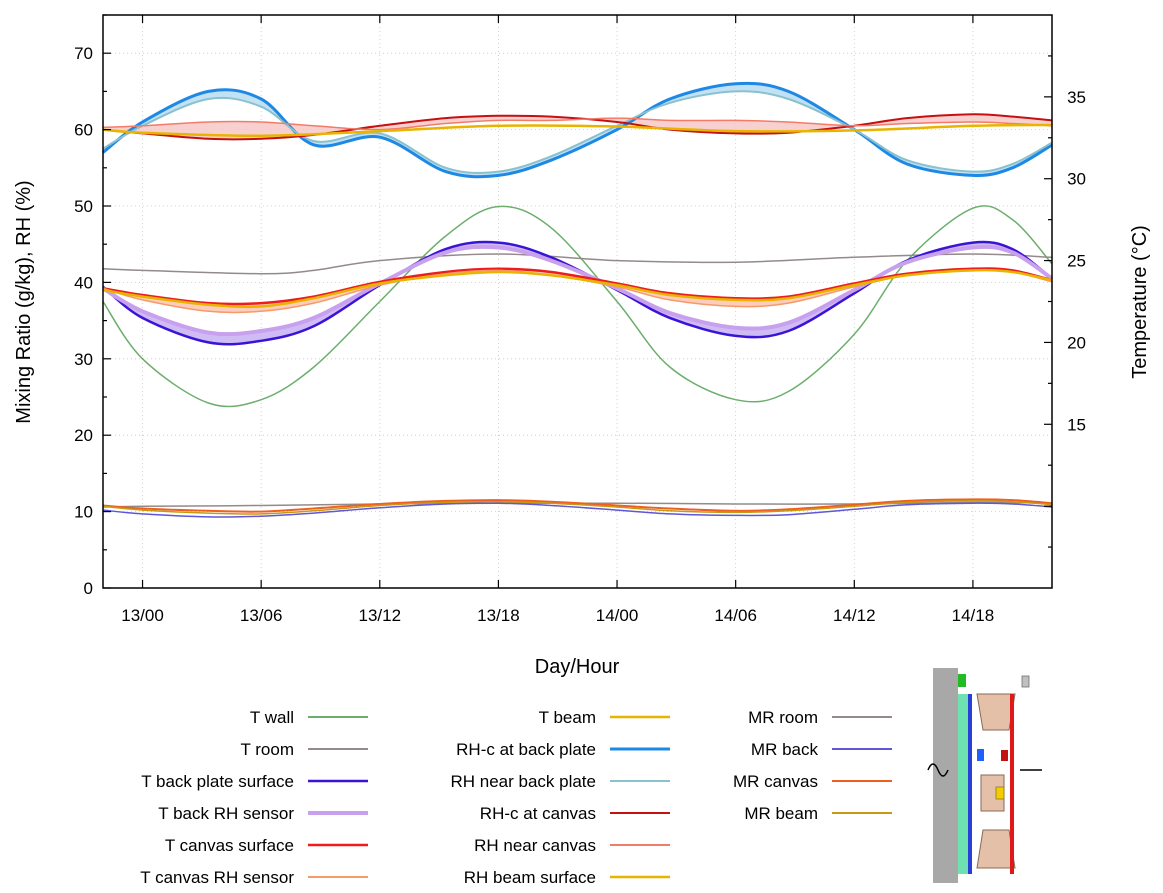 This screenshot has width=1163, height=893. What do you see at coordinates (783, 717) in the screenshot?
I see `legend-label: MR room` at bounding box center [783, 717].